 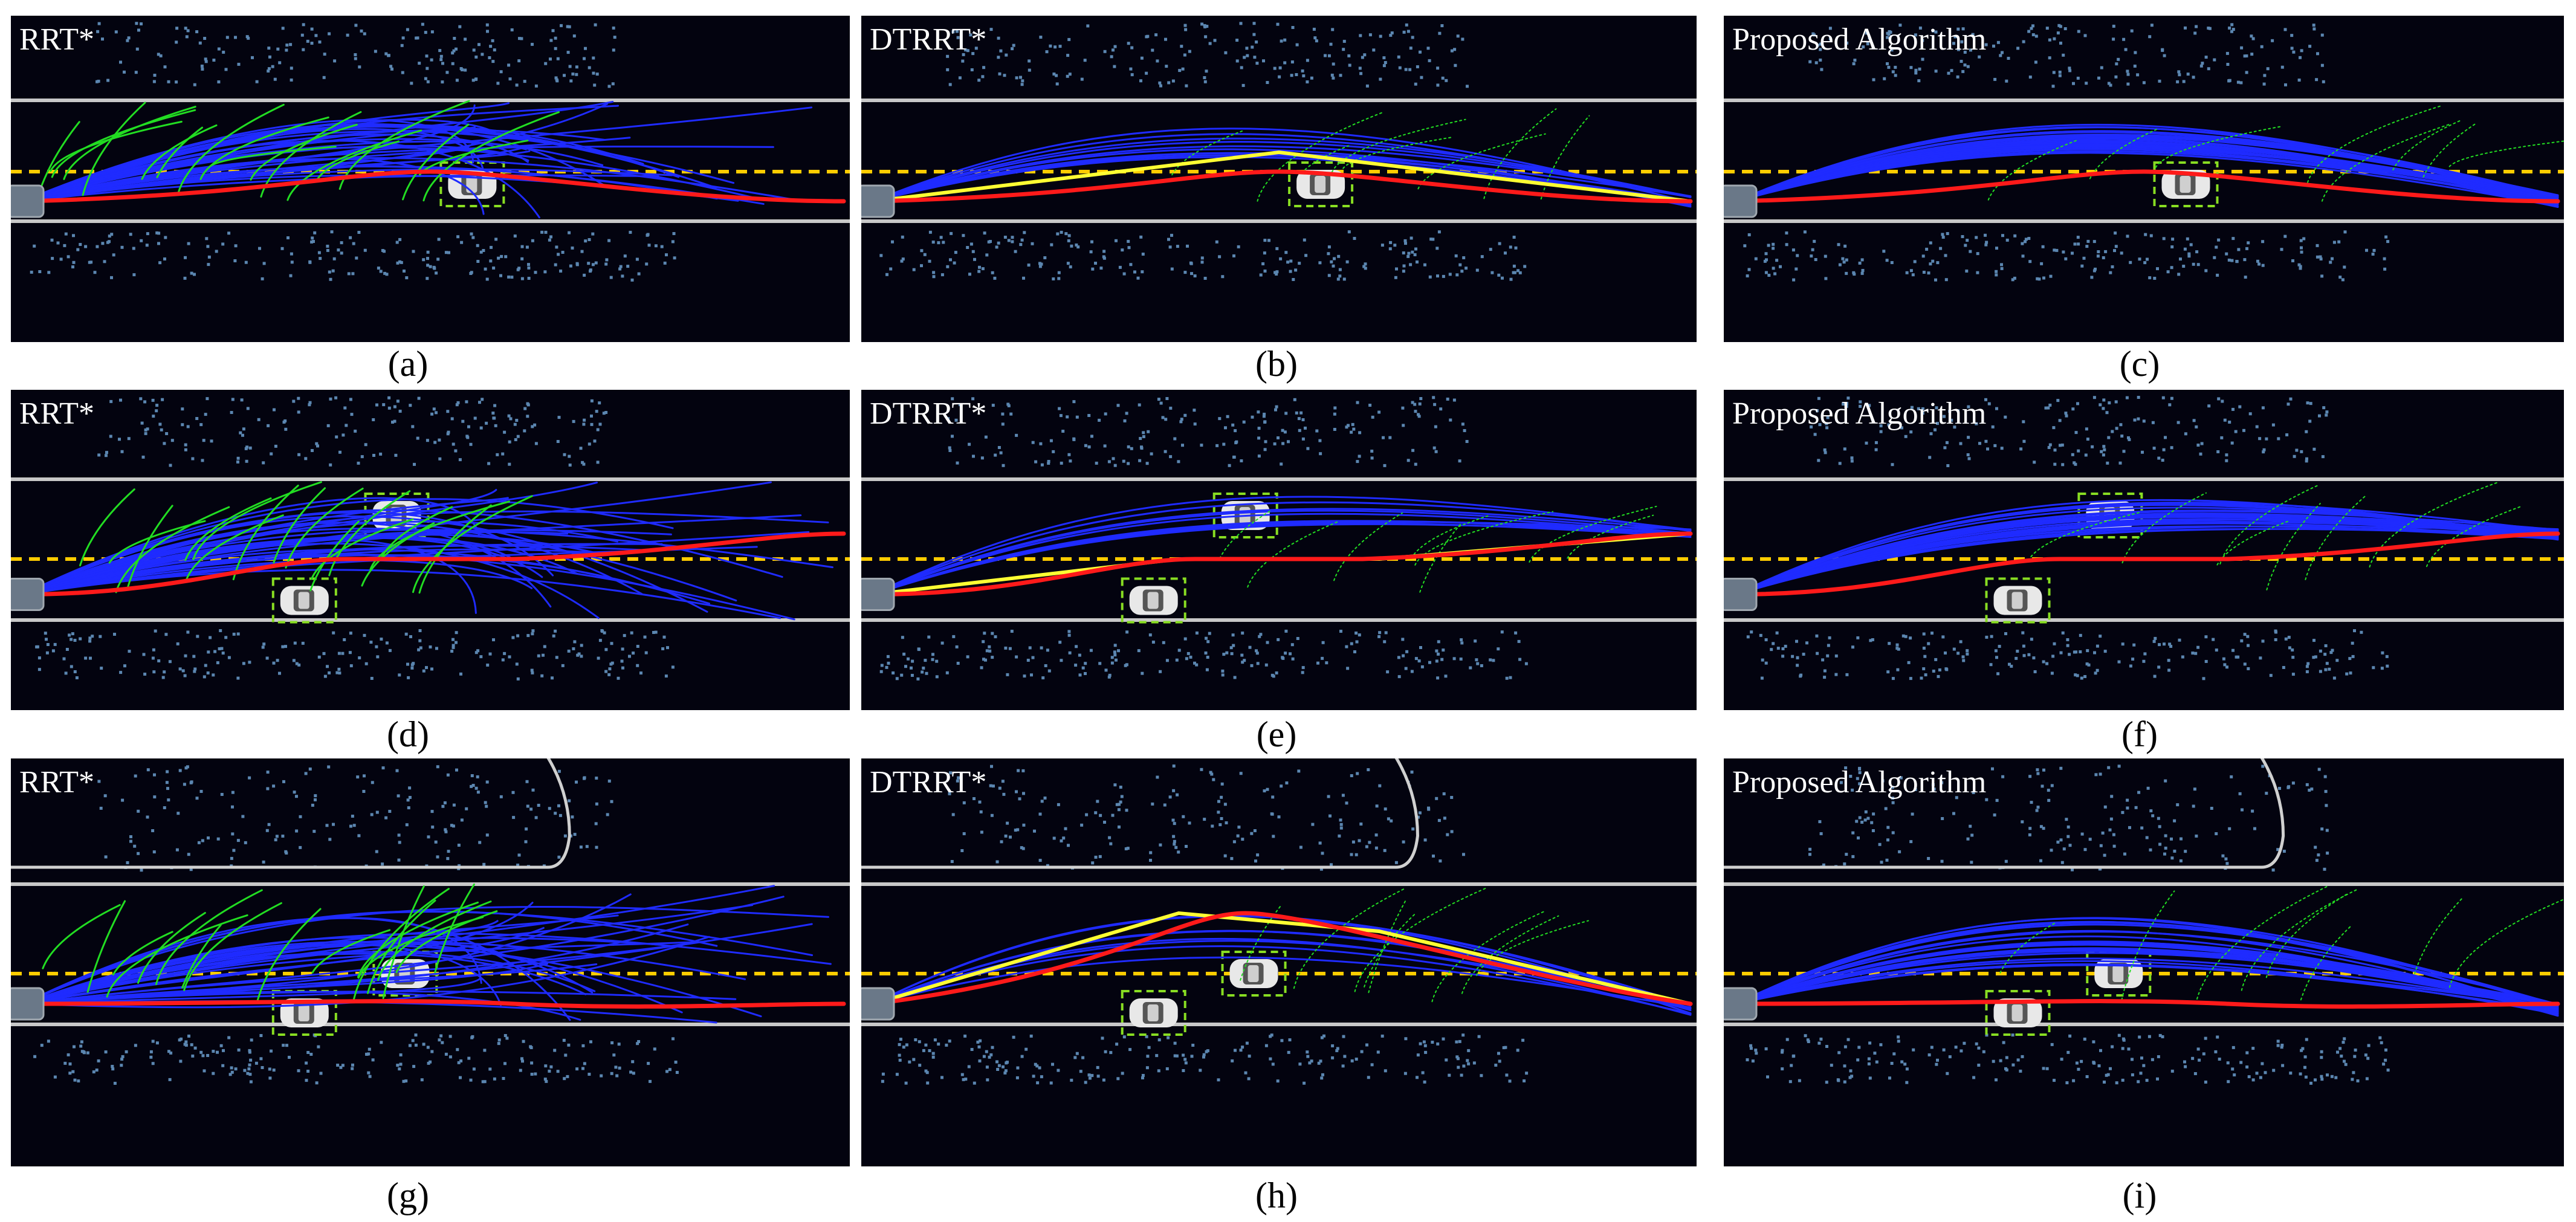 What do you see at coordinates (1276, 734) in the screenshot?
I see `caption-e: (e)` at bounding box center [1276, 734].